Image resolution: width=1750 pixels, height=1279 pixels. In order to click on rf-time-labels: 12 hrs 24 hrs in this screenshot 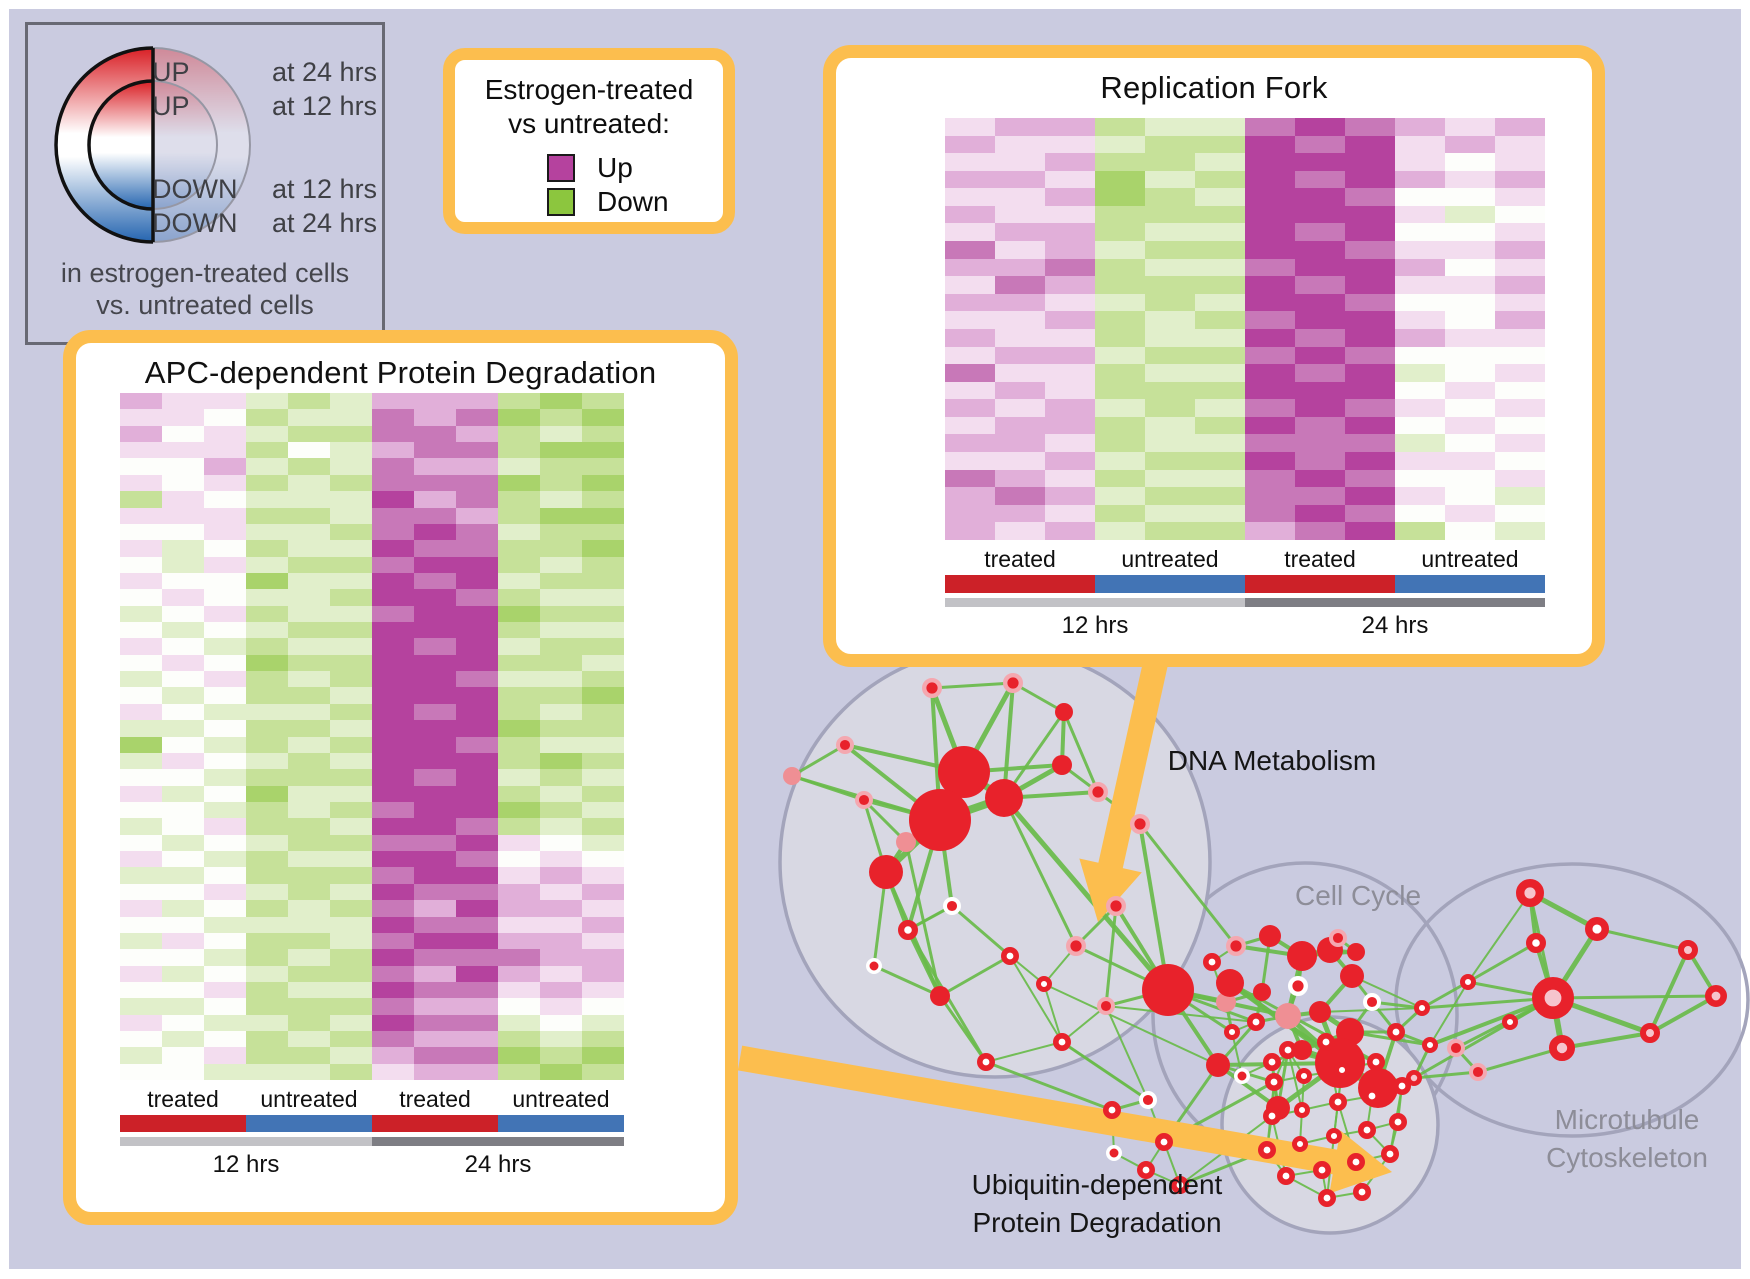, I will do `click(1245, 626)`.